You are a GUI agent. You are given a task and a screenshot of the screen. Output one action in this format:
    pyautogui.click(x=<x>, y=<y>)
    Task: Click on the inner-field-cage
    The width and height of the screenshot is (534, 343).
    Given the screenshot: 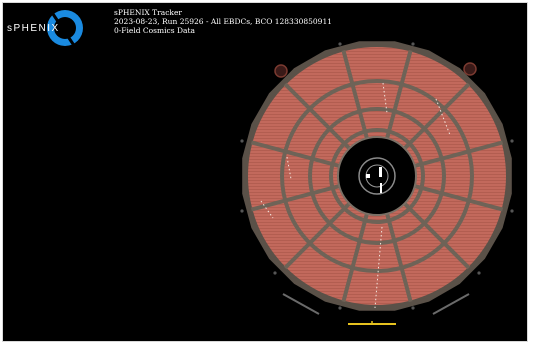 What is the action you would take?
    pyautogui.click(x=377, y=176)
    